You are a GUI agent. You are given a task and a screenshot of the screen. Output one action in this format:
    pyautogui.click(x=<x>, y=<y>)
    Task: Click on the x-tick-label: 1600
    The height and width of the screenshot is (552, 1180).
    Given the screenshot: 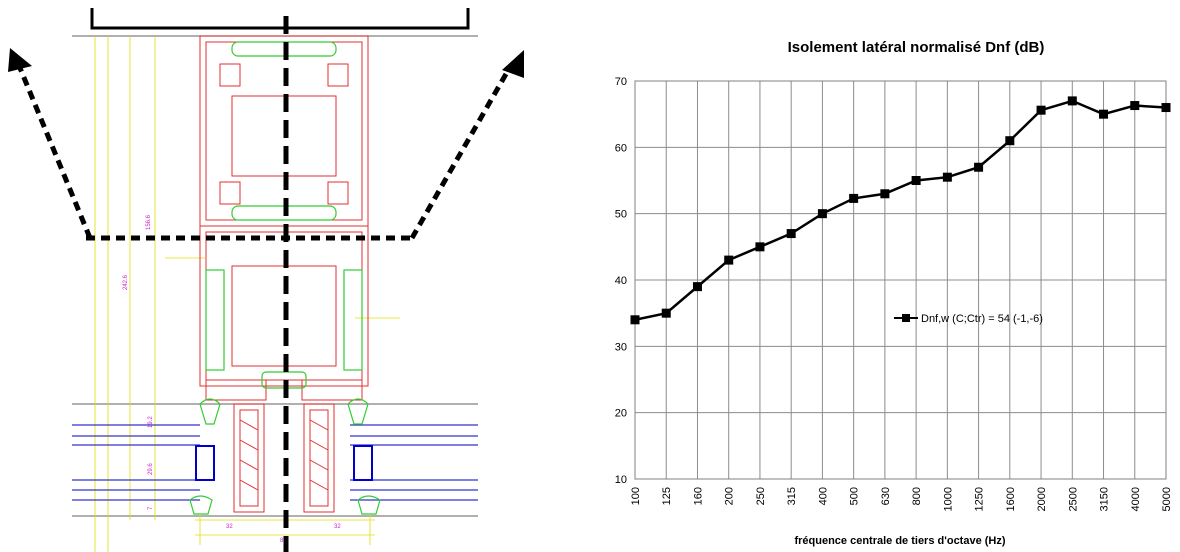 What is the action you would take?
    pyautogui.click(x=1011, y=499)
    